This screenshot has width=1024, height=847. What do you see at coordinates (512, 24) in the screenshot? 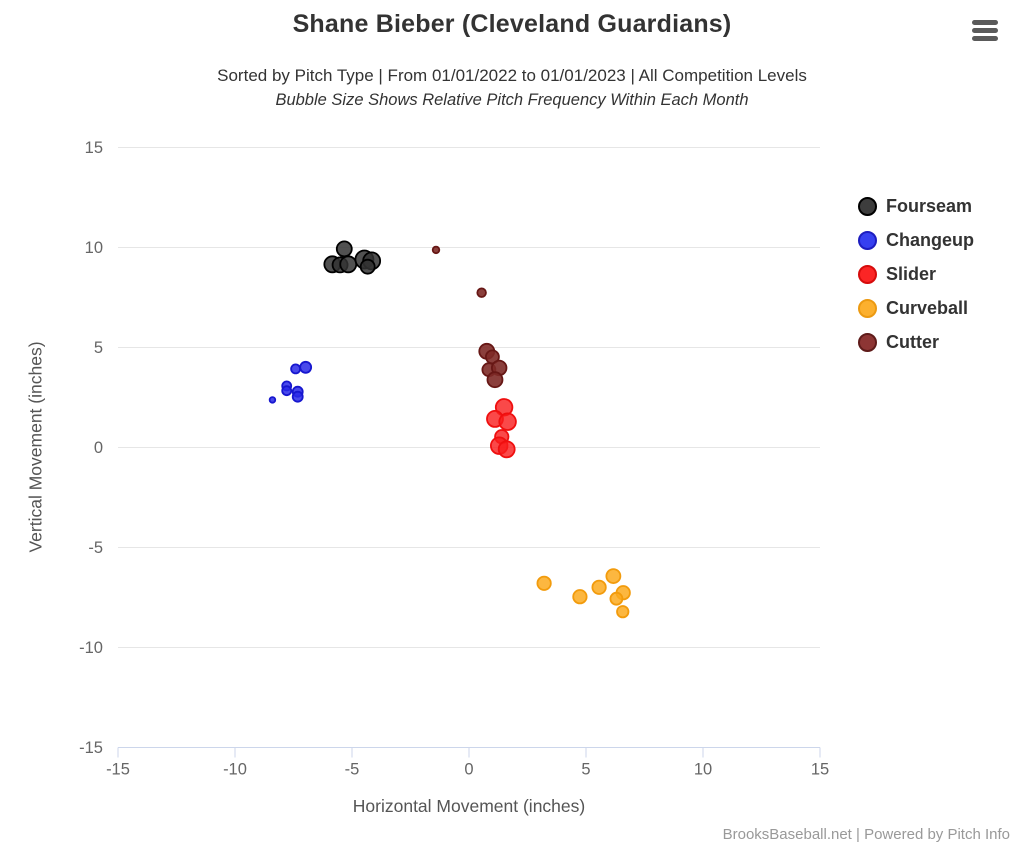
I see `chart-title: Shane Bieber (Cleveland Guardians)` at bounding box center [512, 24].